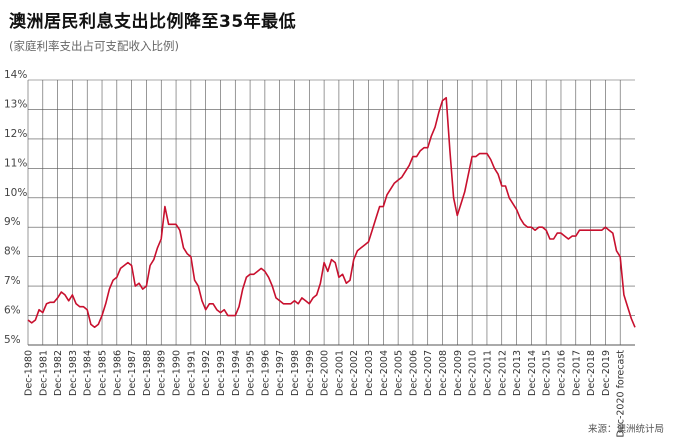 Image resolution: width=692 pixels, height=441 pixels. Describe the element at coordinates (15, 134) in the screenshot. I see `y-tick-label: 12%` at that location.